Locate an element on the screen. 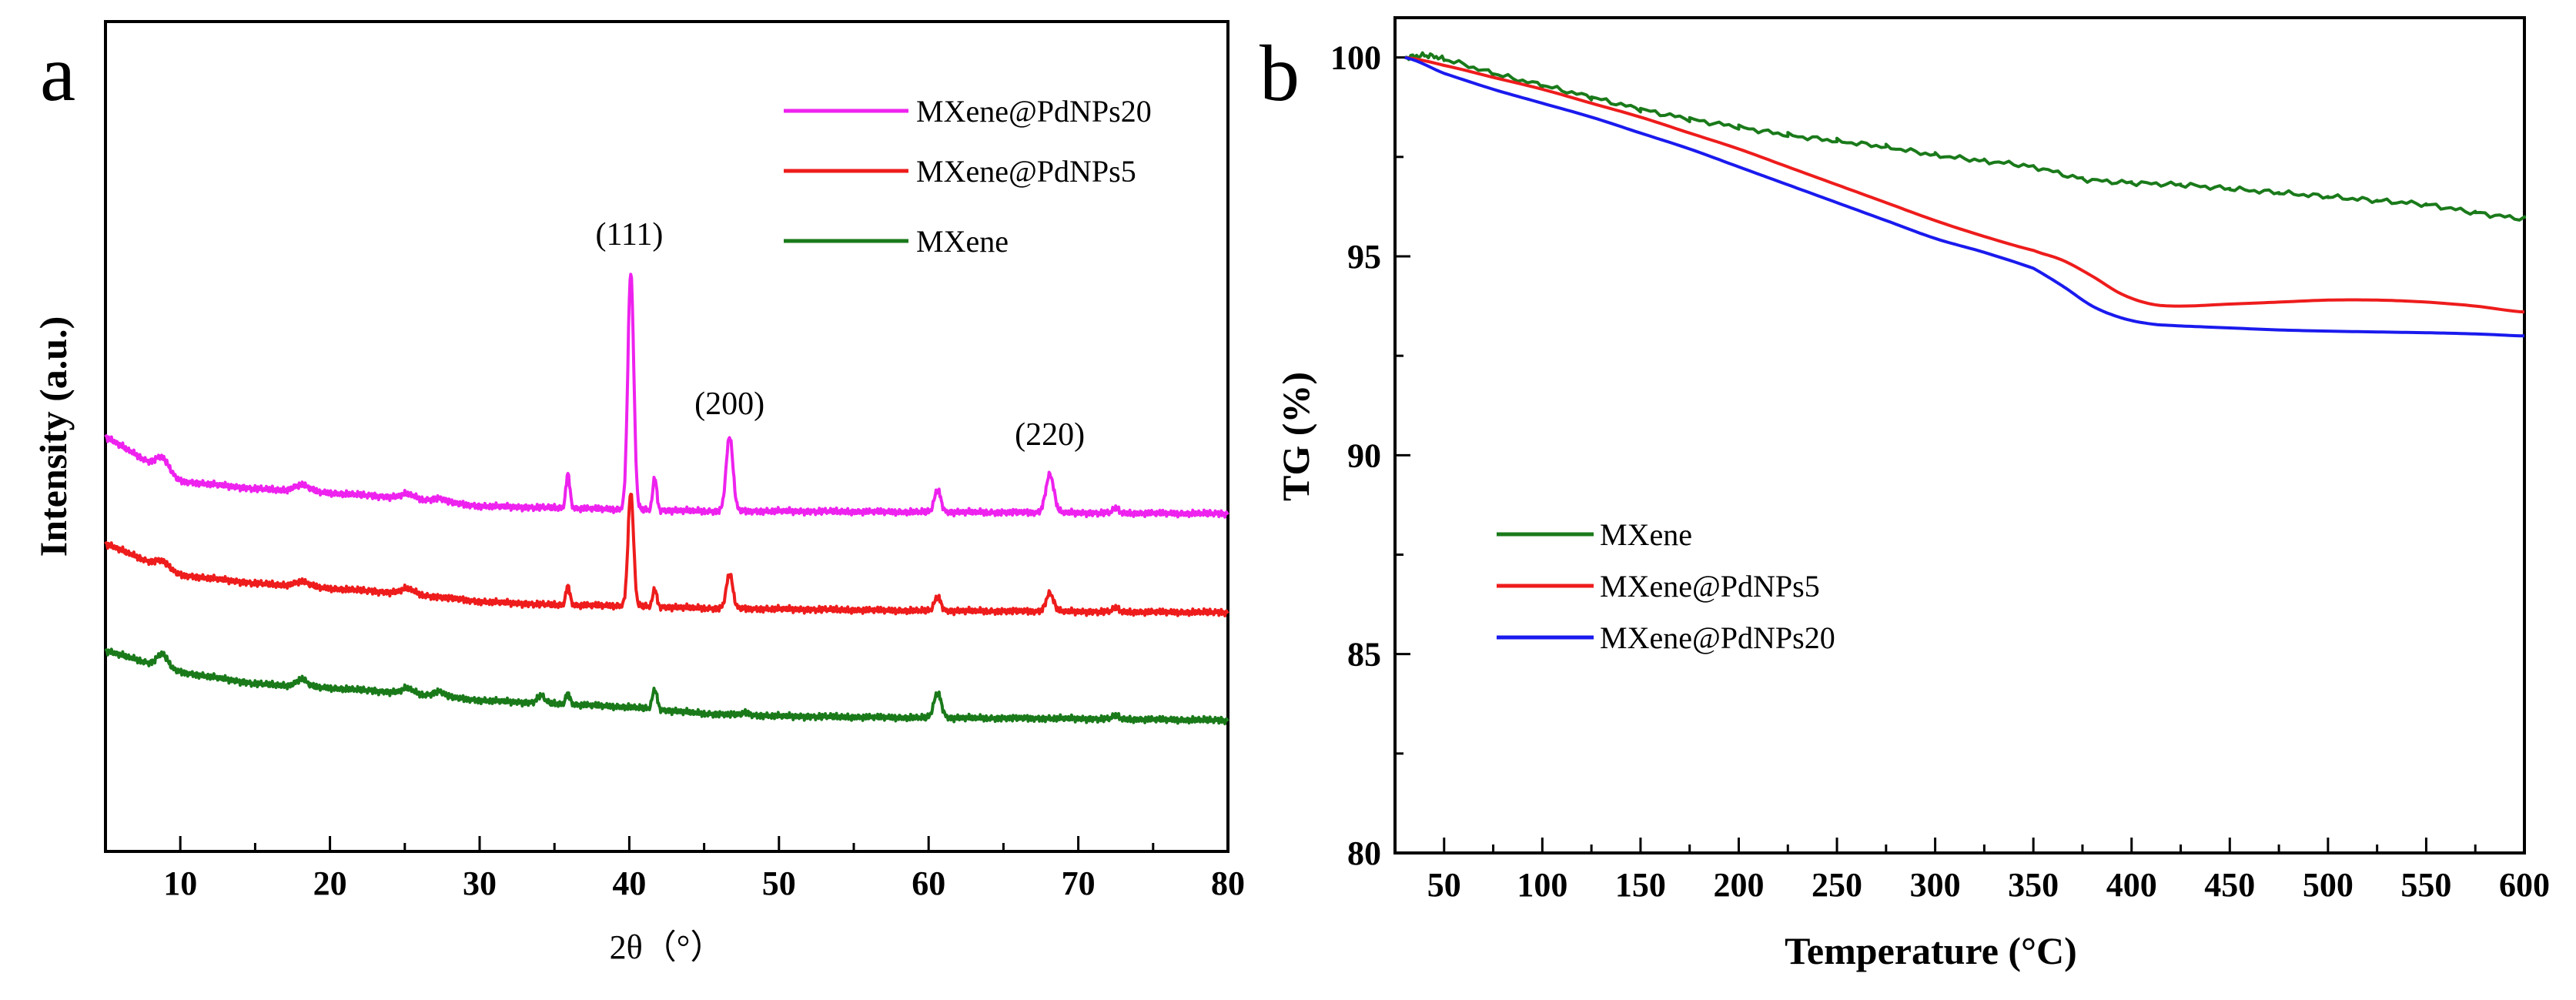 Image resolution: width=2576 pixels, height=1000 pixels. xrd-legend-label-mxene-pdnps5: MXene@PdNPs5 is located at coordinates (1026, 171).